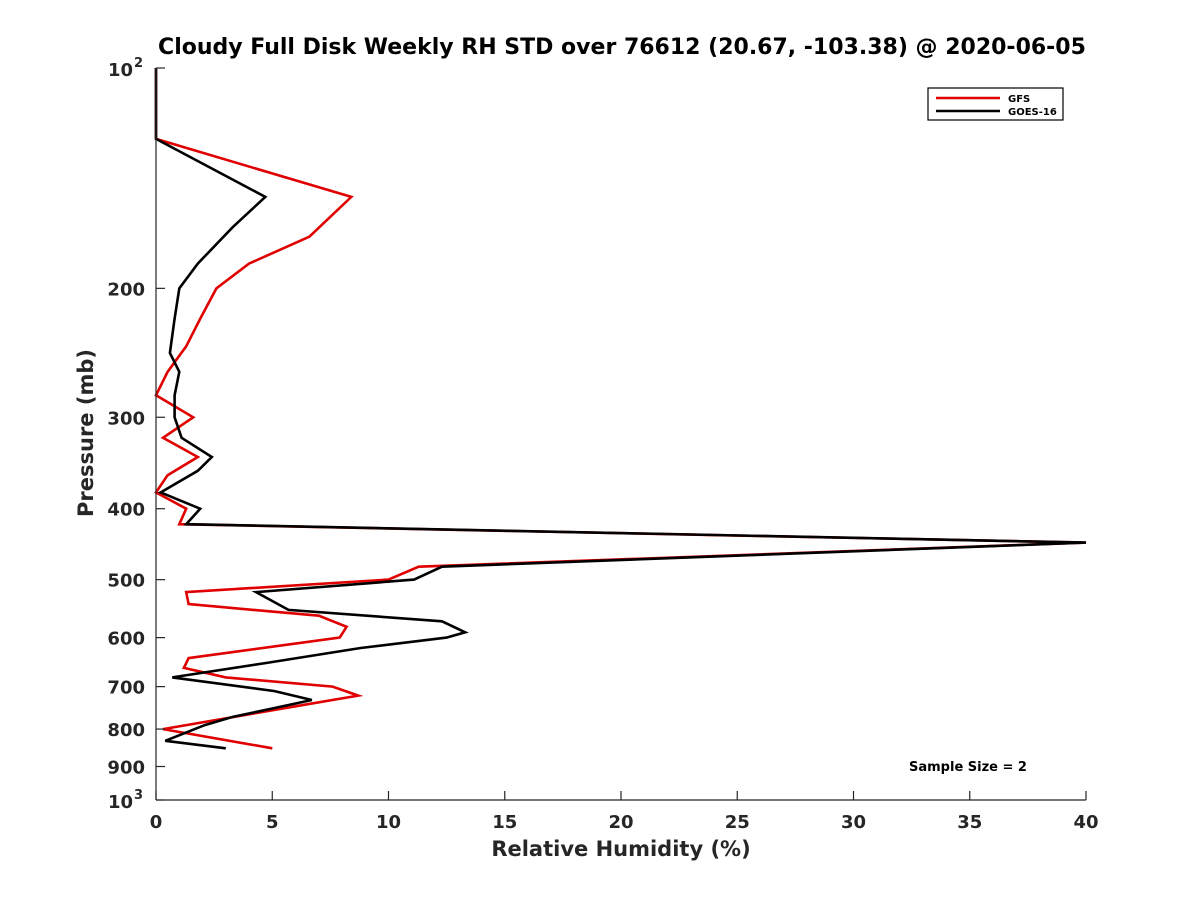 The width and height of the screenshot is (1200, 900). What do you see at coordinates (737, 822) in the screenshot?
I see `x-tick-label: 25` at bounding box center [737, 822].